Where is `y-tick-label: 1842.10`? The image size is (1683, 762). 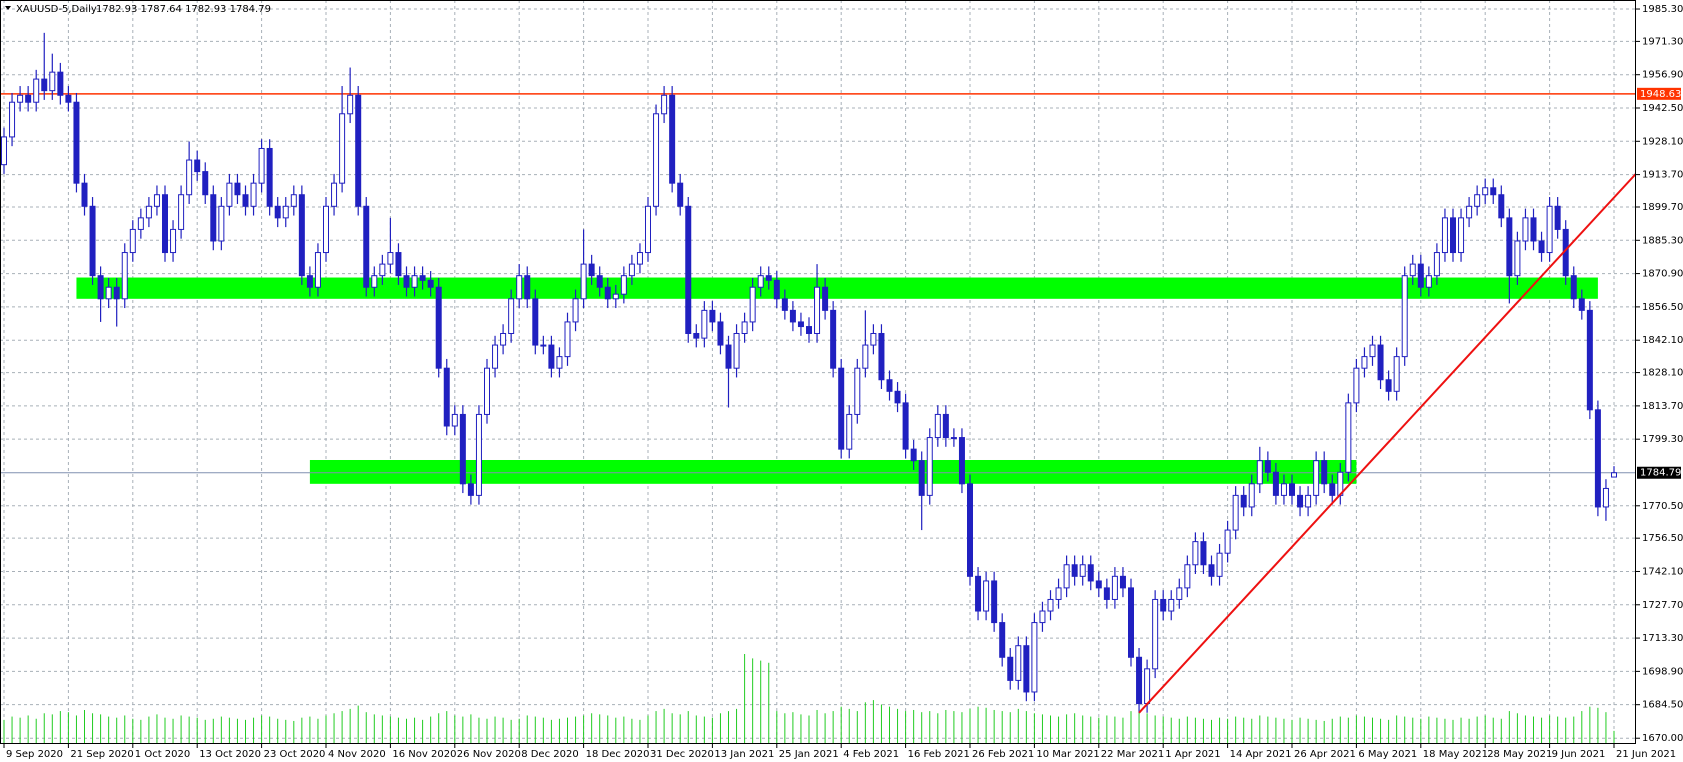
y-tick-label: 1842.10 is located at coordinates (1662, 340).